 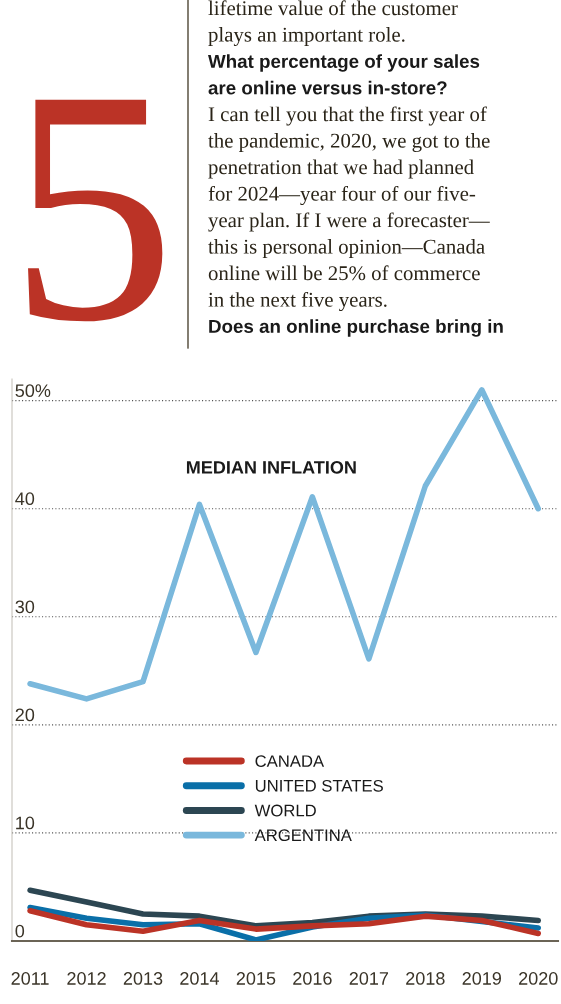 I want to click on text: What percentage of your sales, so click(x=344, y=63).